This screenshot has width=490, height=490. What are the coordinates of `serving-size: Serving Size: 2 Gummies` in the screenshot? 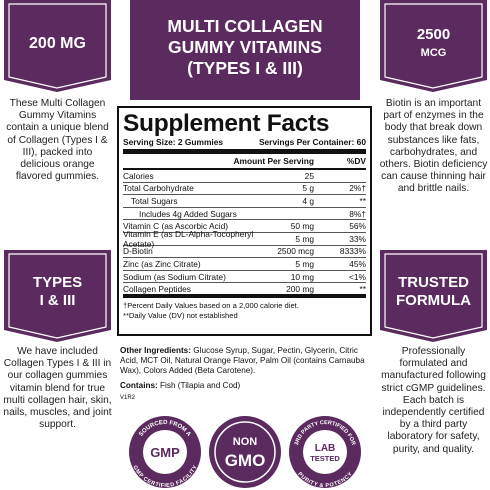 It's located at (173, 142).